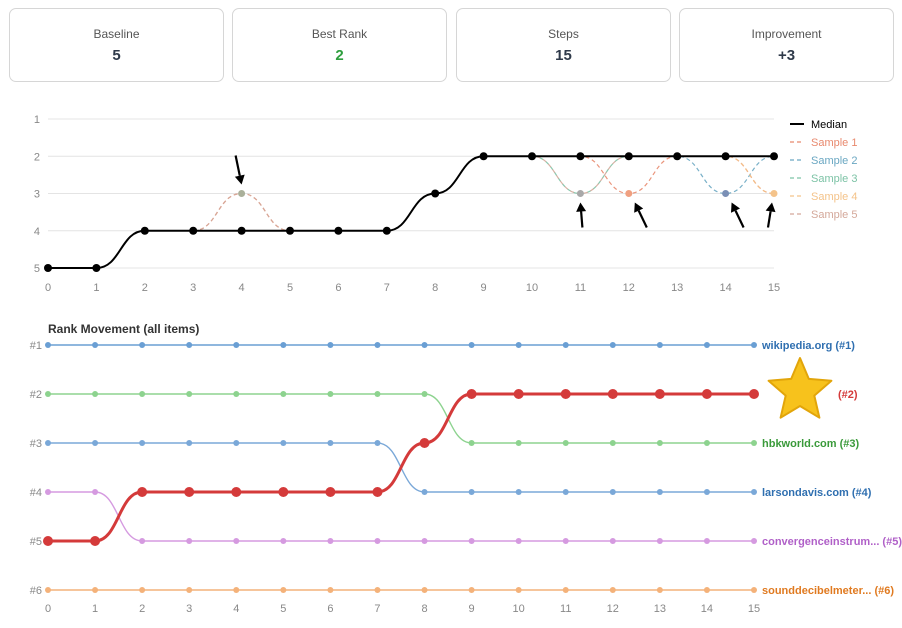 Image resolution: width=902 pixels, height=628 pixels. I want to click on item-series: hbkworld.com (#3), so click(452, 420).